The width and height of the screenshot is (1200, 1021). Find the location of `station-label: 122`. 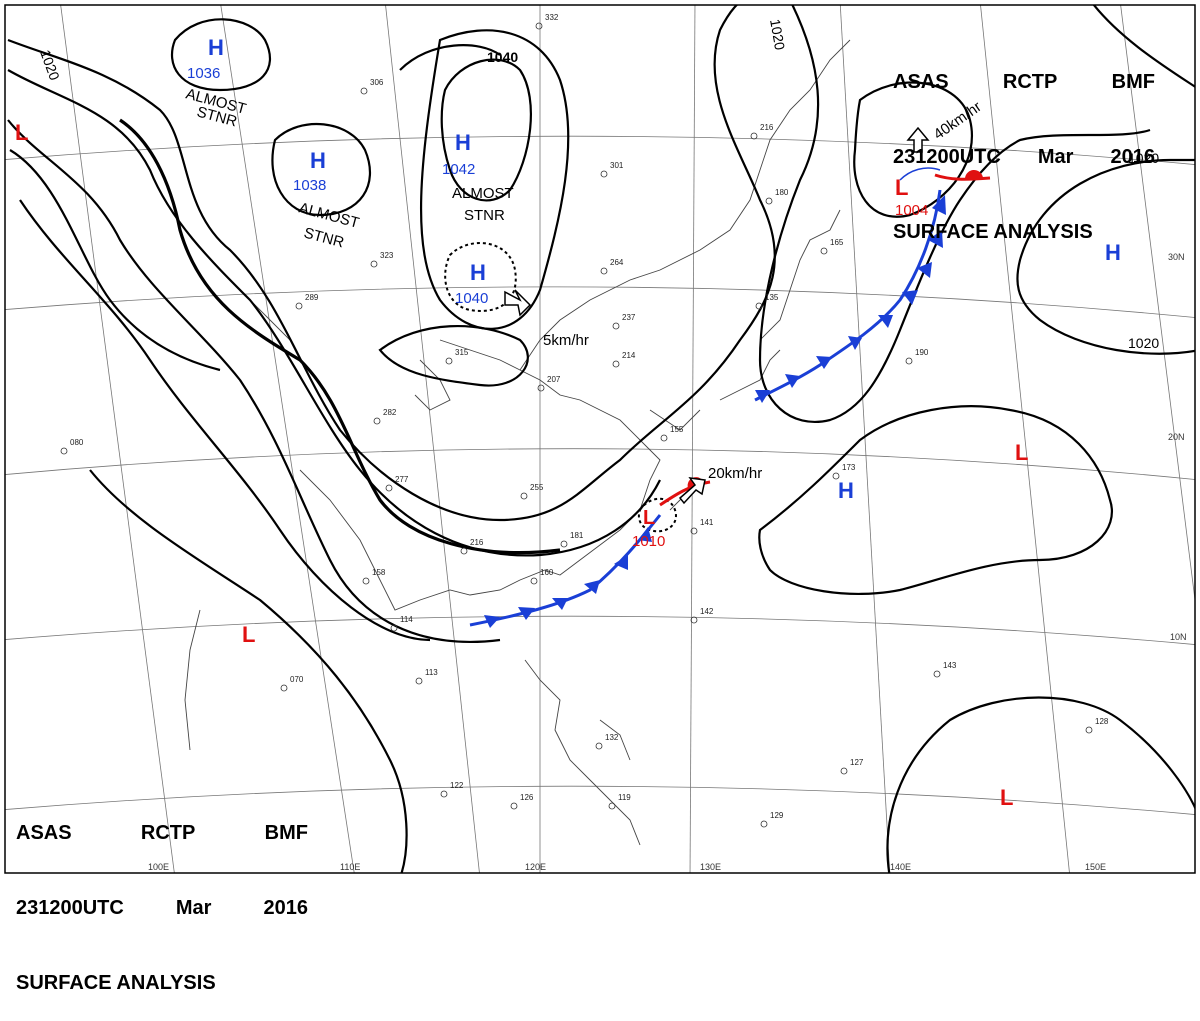

station-label: 122 is located at coordinates (457, 785).